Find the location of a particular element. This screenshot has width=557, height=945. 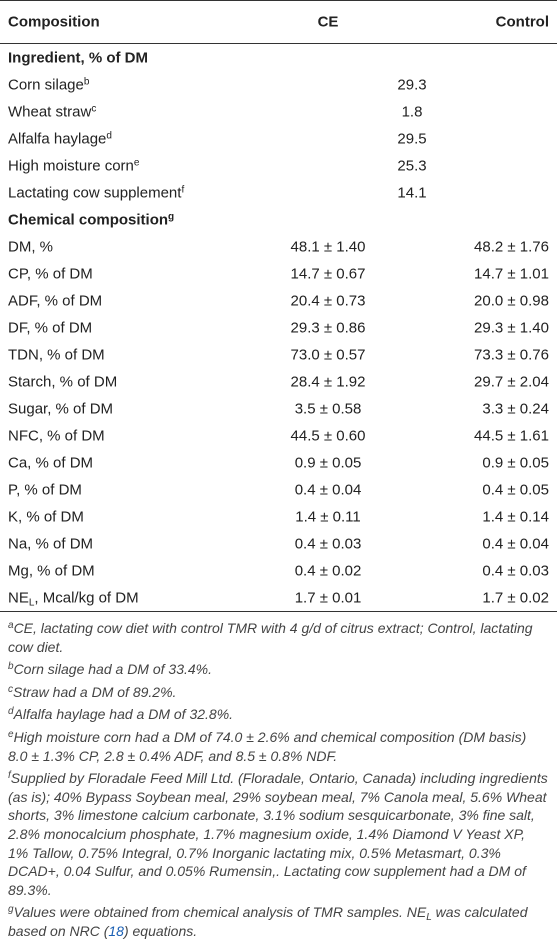

row-label-text: High moisture corn is located at coordinates (71, 165).